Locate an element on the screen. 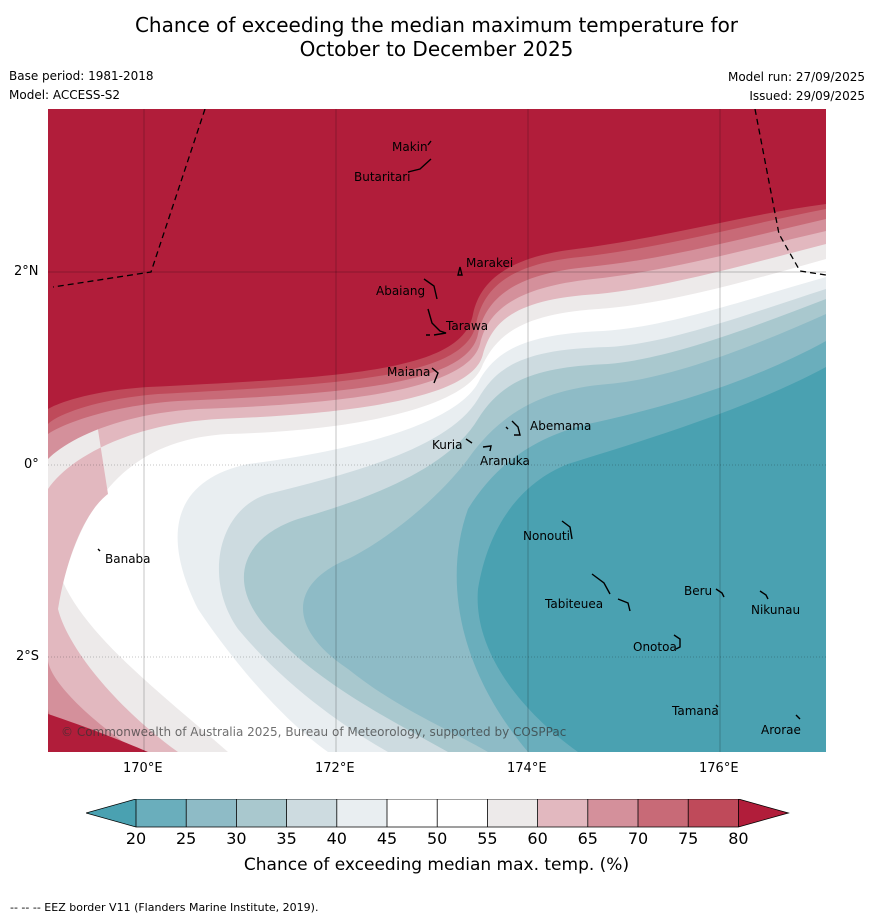 The image size is (873, 919). x-tick-172e: 172°E is located at coordinates (335, 768).